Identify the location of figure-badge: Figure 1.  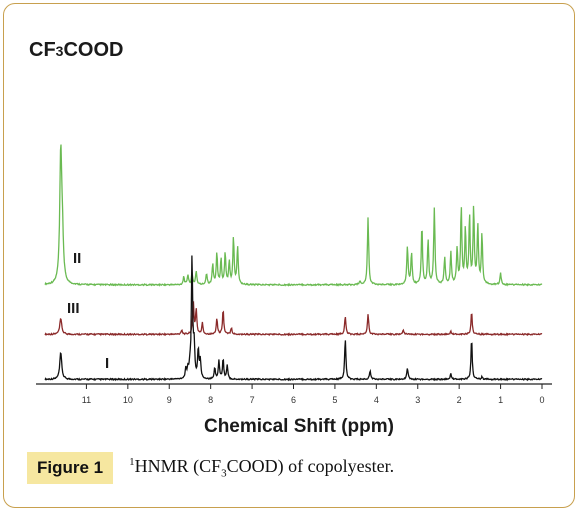
(70, 468).